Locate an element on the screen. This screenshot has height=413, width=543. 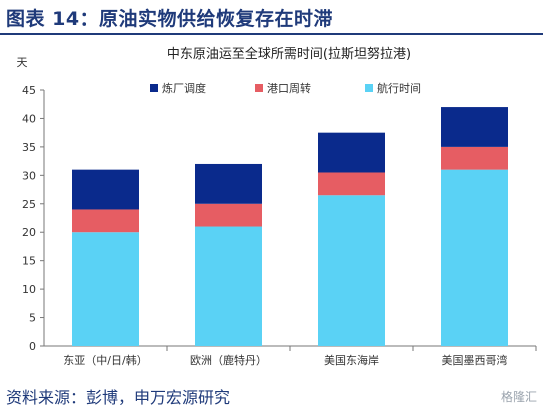
x-category-label: 美国东海岸 is located at coordinates (351, 360).